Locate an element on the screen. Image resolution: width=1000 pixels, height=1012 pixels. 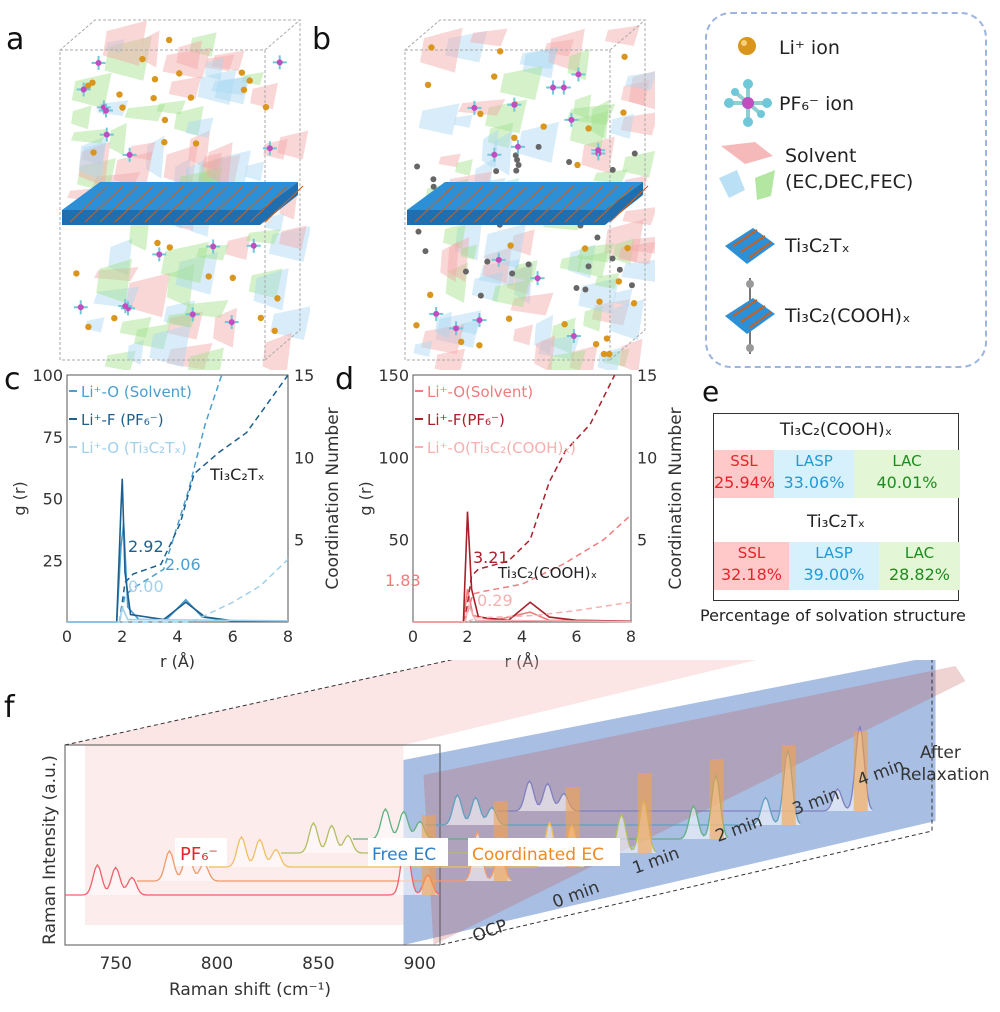
chart-e-caption: Percentage of solvation structure is located at coordinates (833, 615).